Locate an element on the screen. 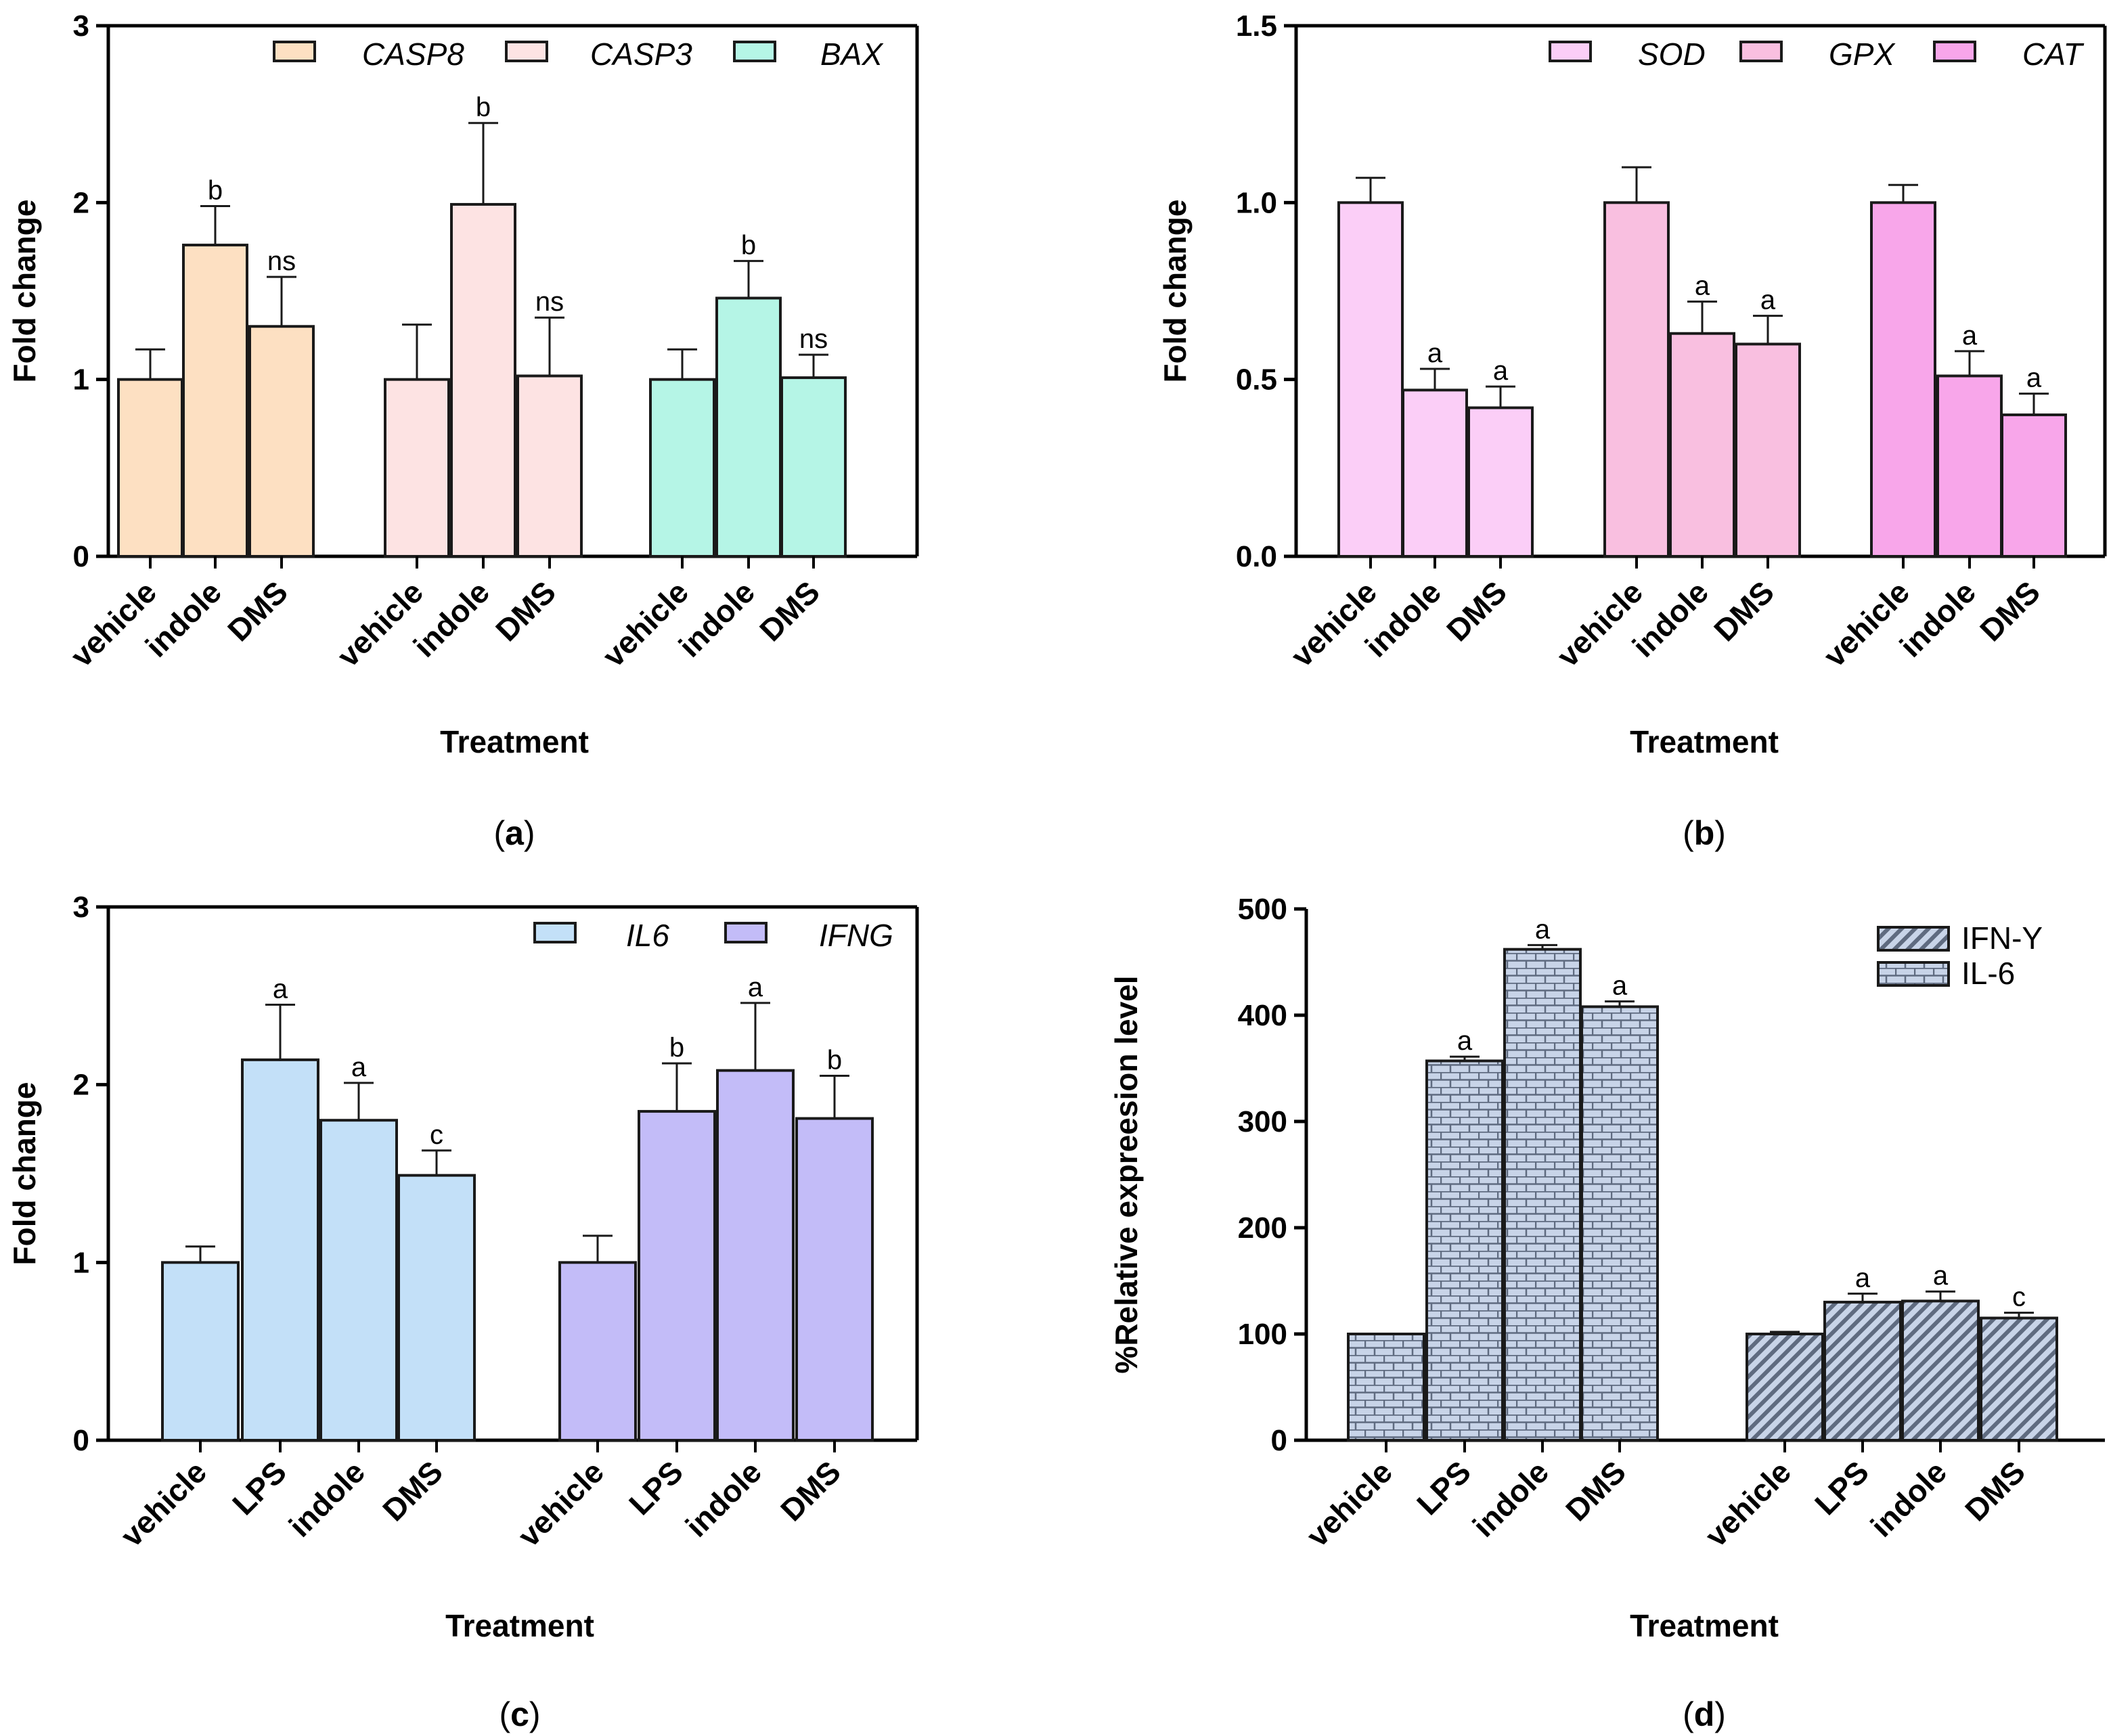 This screenshot has height=1736, width=2111. panel-label: (d) is located at coordinates (1705, 1714).